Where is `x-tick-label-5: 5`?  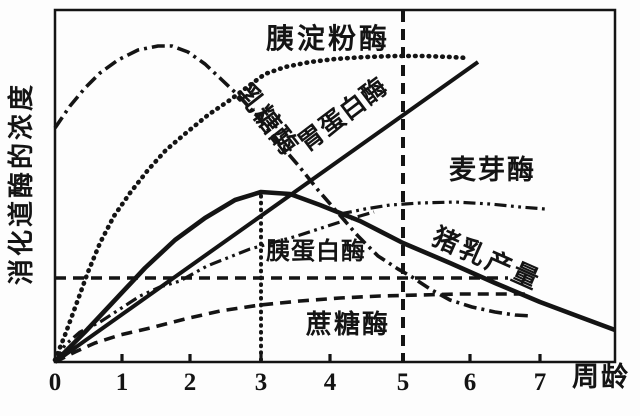 x-tick-label-5: 5 is located at coordinates (403, 382).